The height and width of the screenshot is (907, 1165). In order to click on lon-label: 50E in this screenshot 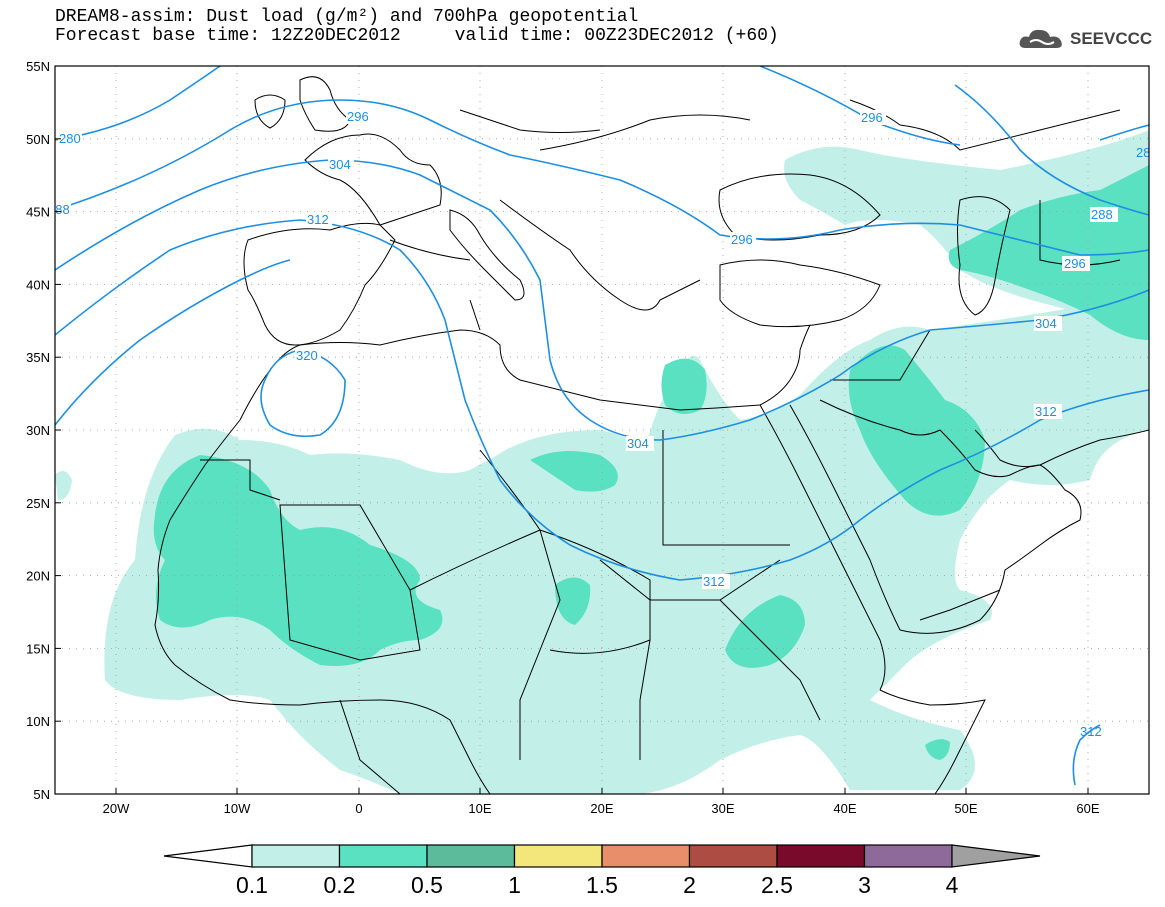, I will do `click(965, 808)`.